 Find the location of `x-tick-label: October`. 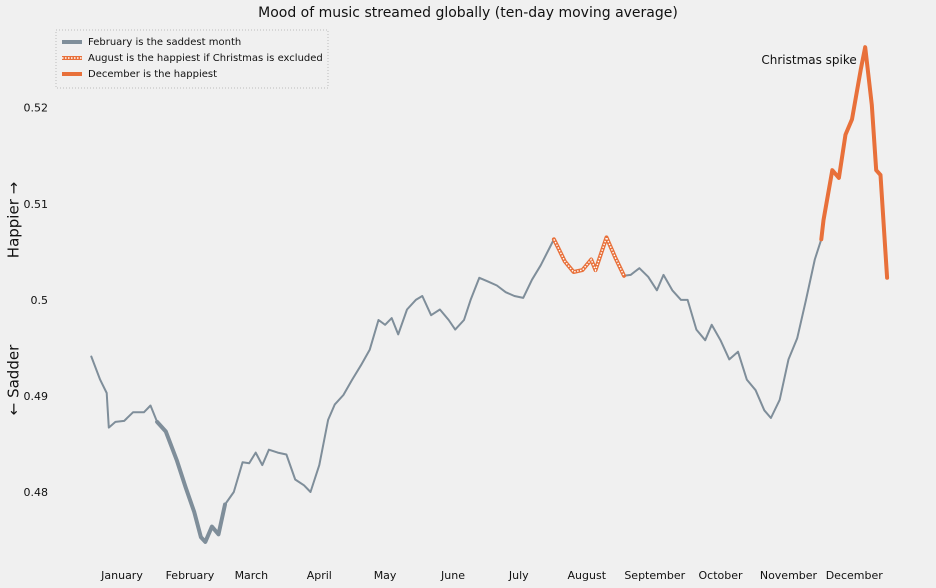

x-tick-label: October is located at coordinates (720, 575).